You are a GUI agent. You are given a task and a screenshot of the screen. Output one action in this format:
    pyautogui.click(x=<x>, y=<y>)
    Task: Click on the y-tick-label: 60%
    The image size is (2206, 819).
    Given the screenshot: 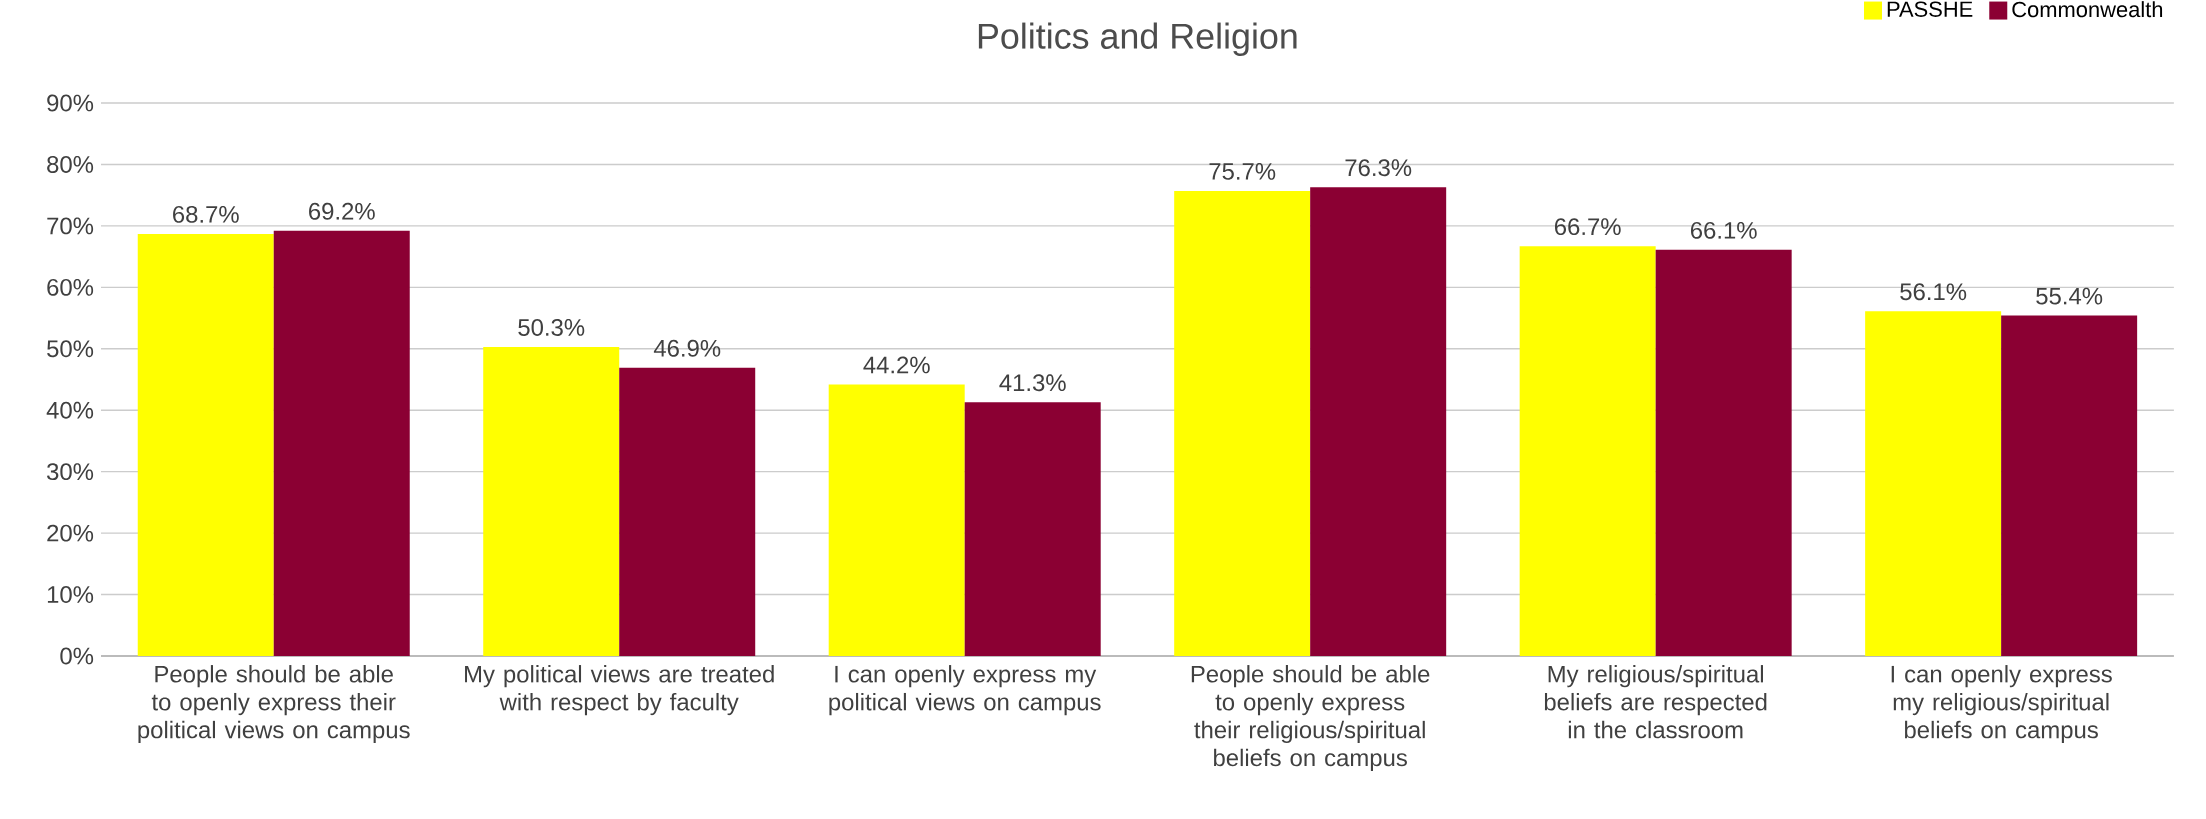 What is the action you would take?
    pyautogui.click(x=70, y=287)
    